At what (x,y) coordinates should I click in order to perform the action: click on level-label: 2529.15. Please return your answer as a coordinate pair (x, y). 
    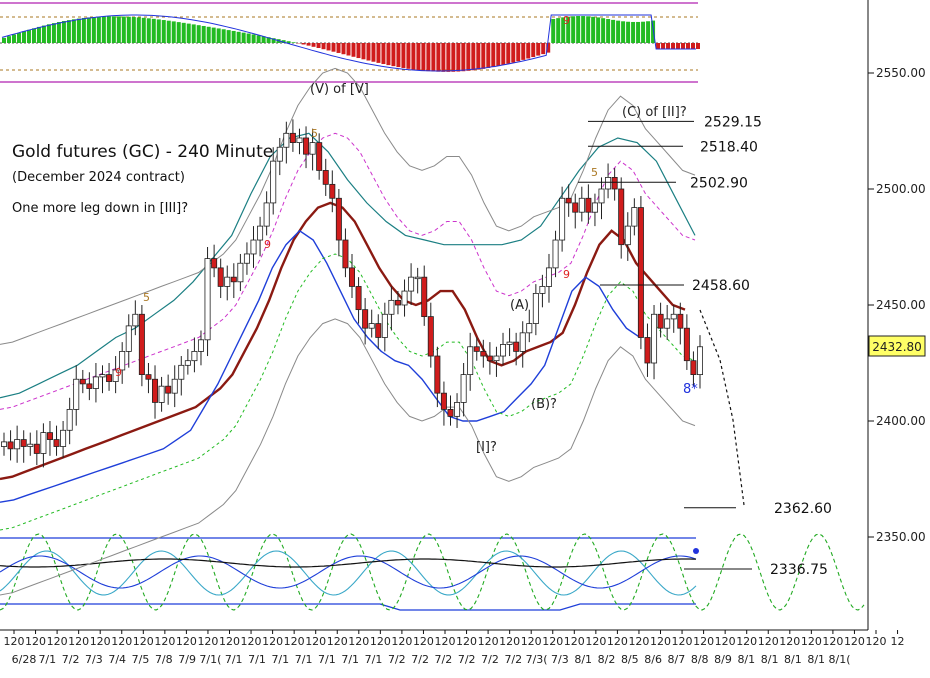
    Looking at the image, I should click on (733, 122).